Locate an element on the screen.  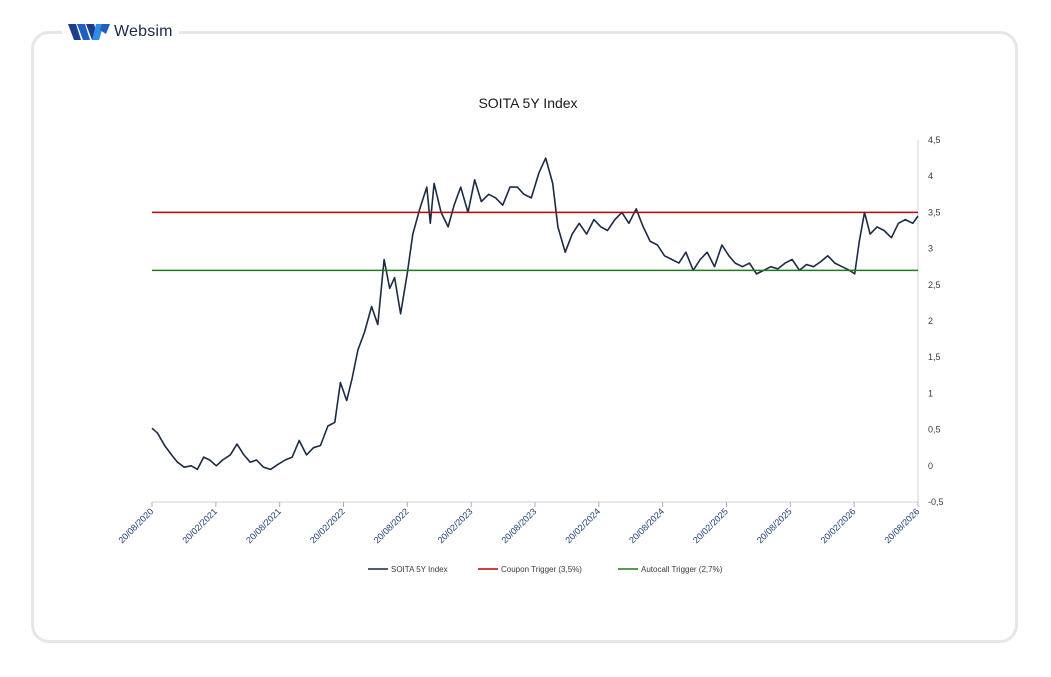
legend-label: Autocall Trigger (2,7%) is located at coordinates (682, 569).